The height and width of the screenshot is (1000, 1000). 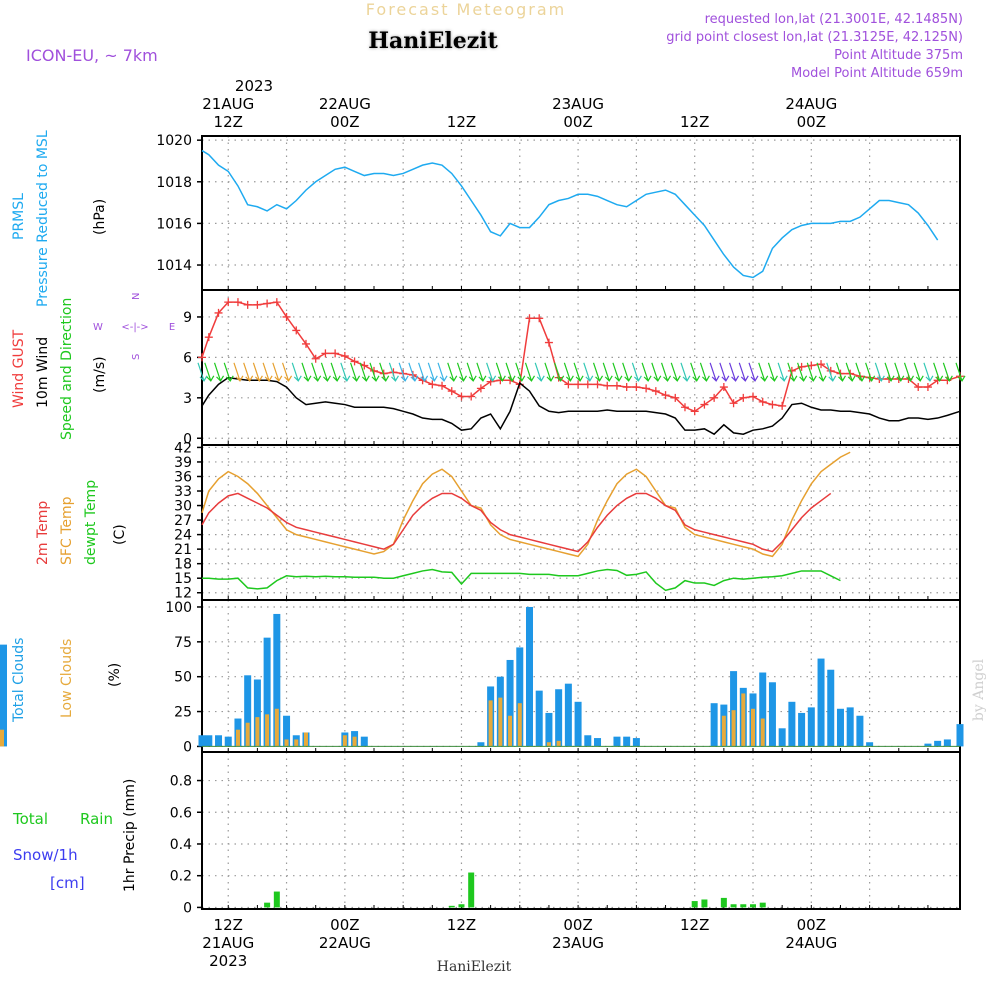 I want to click on sfc-label: SFC Temp, so click(x=67, y=530).